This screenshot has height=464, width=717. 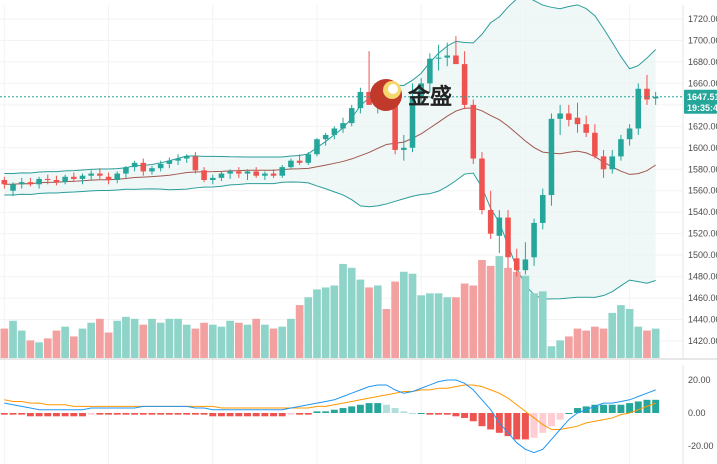 I want to click on macd-line, so click(x=330, y=416).